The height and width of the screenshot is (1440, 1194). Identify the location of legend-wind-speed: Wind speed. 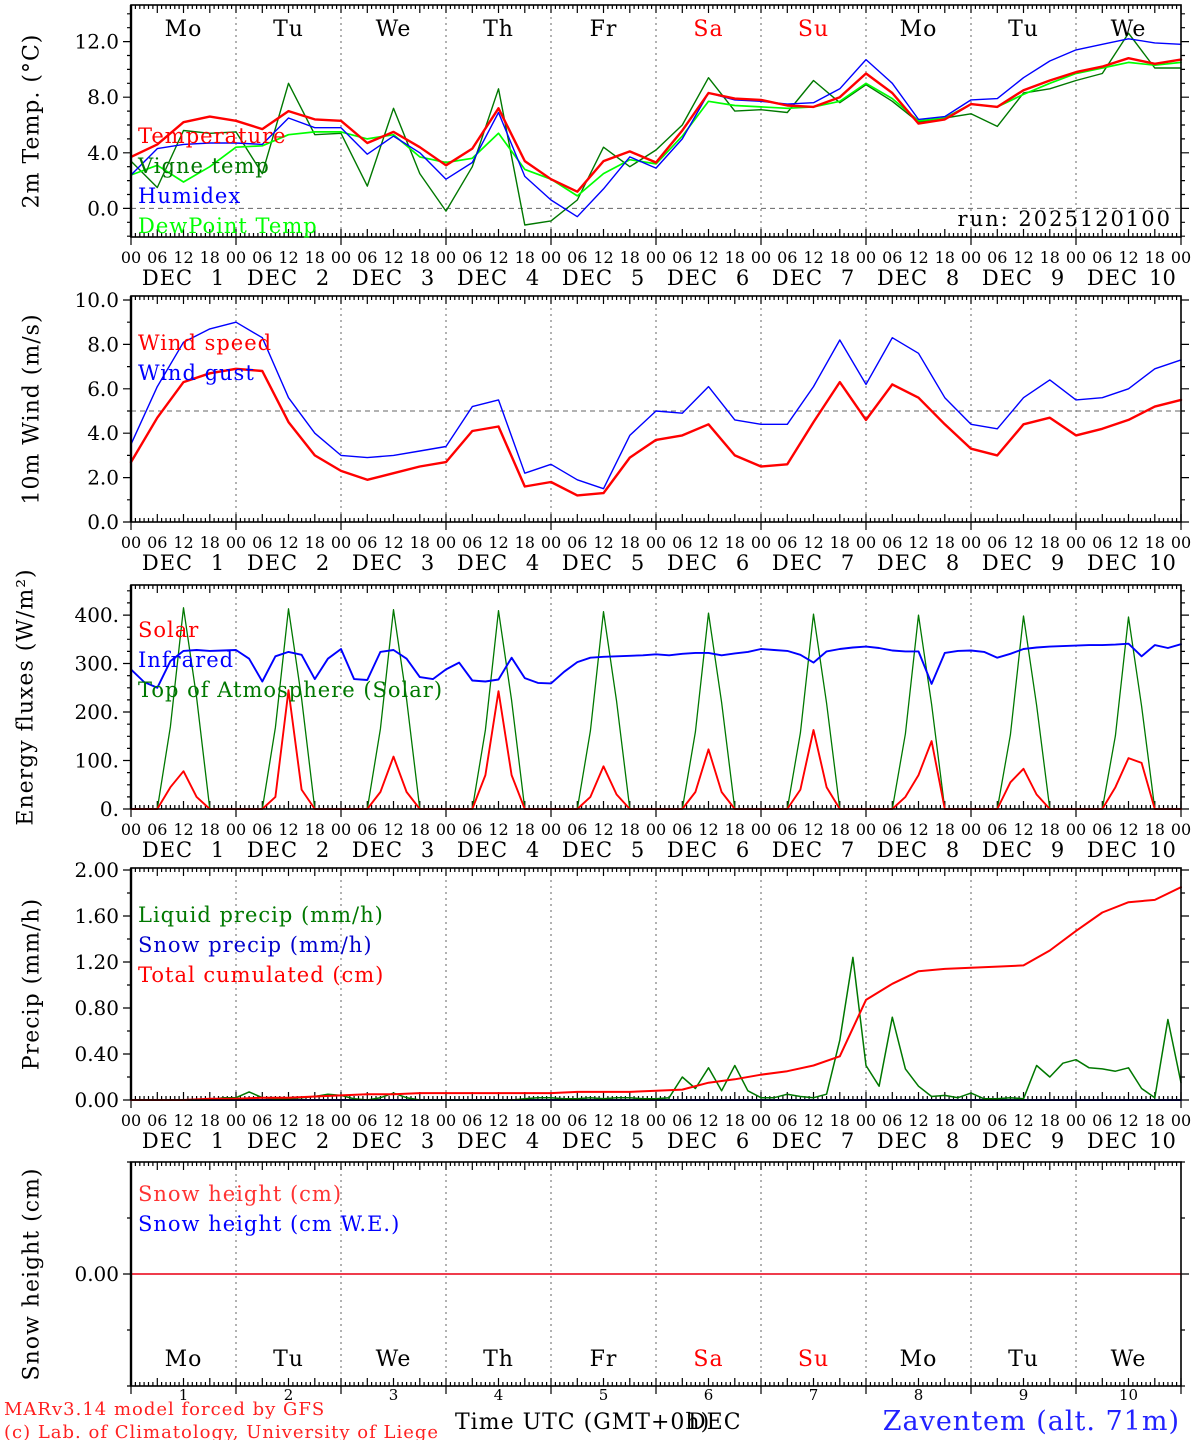
(205, 343).